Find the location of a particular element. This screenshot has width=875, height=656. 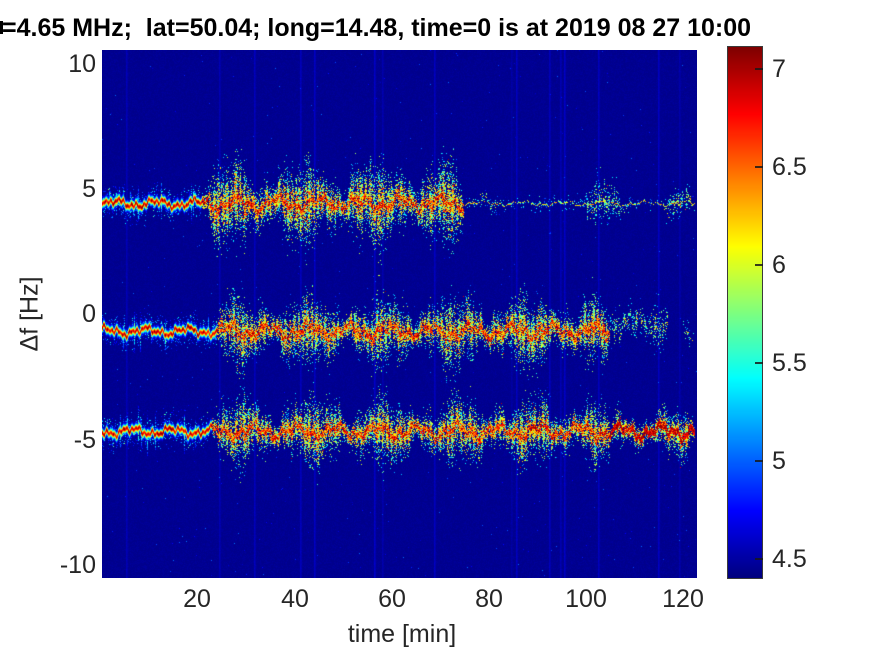

y-axis-tick-label: -5 is located at coordinates (84, 440).